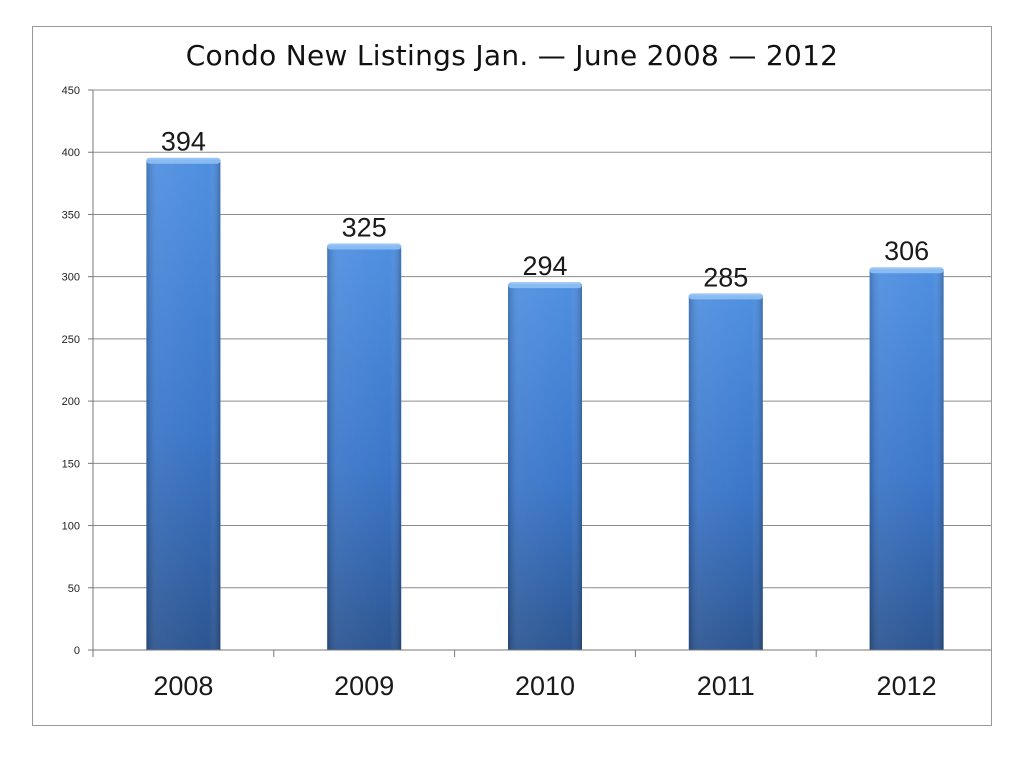  Describe the element at coordinates (77, 371) in the screenshot. I see `y-axis-ticks: 0 50 100 150 200 250 300 350 400 450` at that location.